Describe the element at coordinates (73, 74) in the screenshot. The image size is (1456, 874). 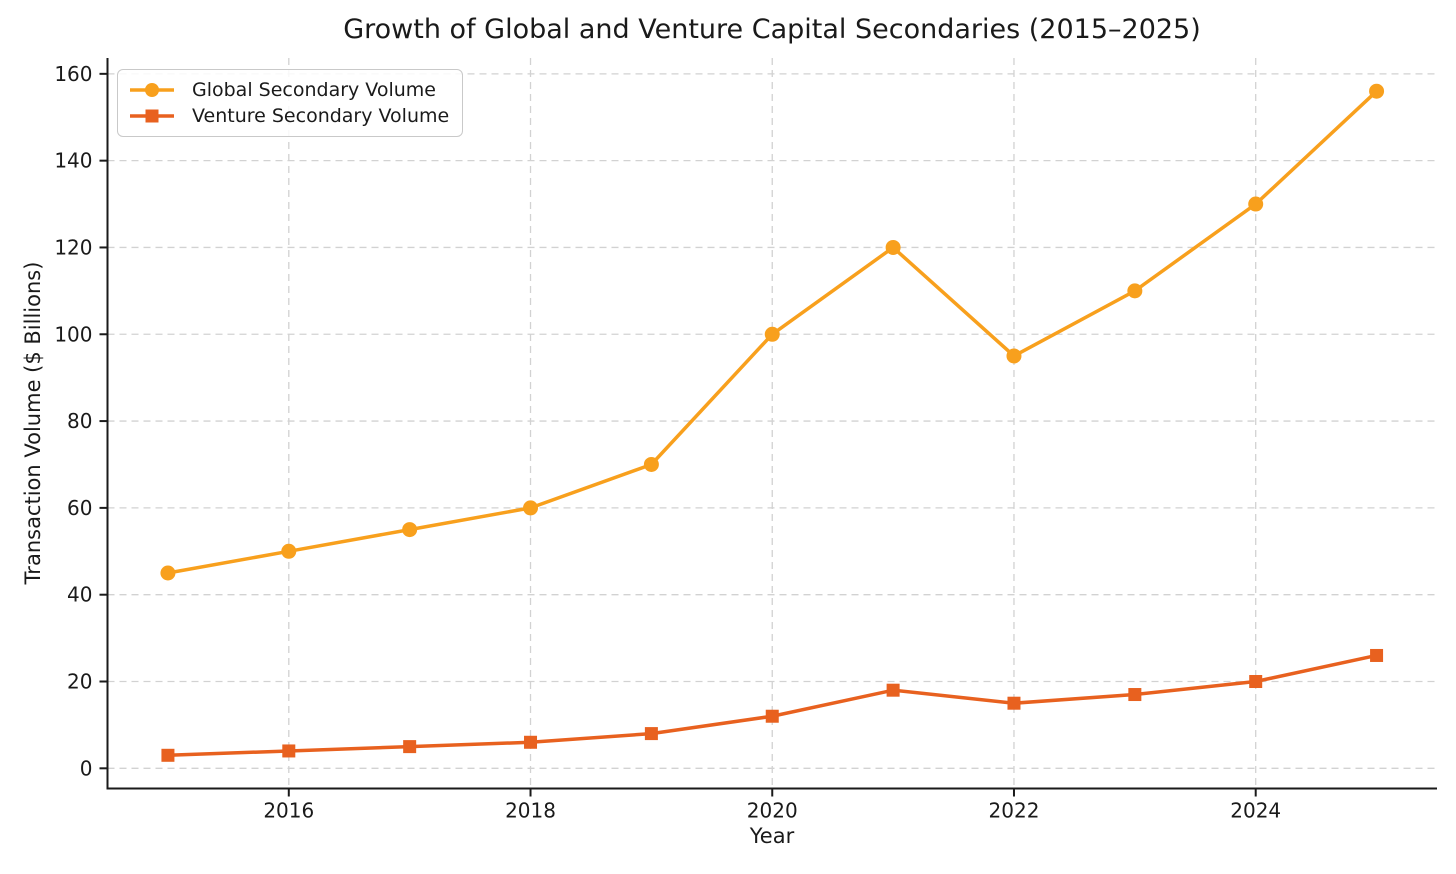
I see `y-tick-label-160: 160` at that location.